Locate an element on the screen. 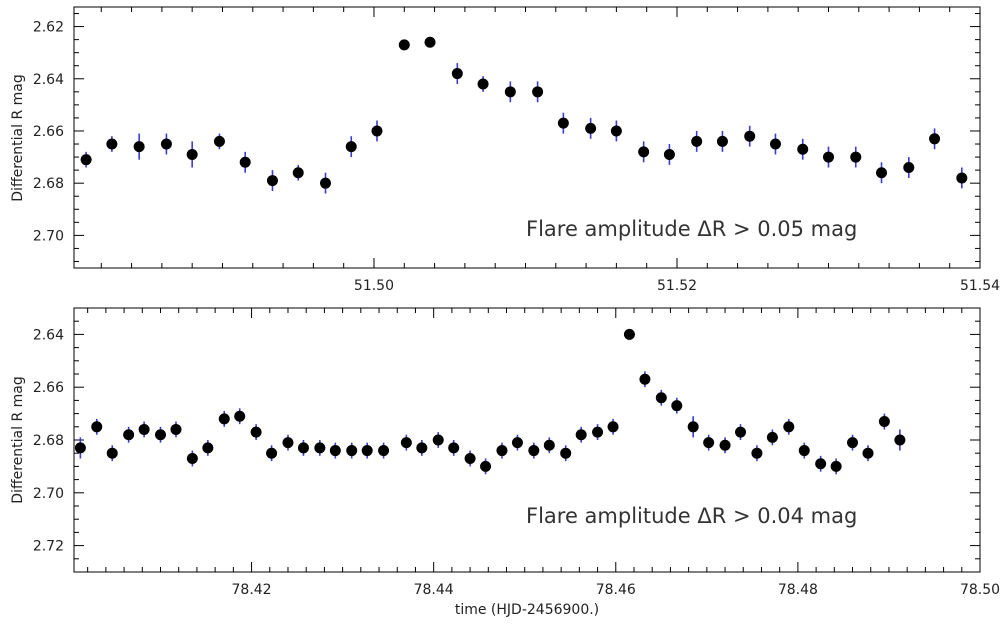 The height and width of the screenshot is (629, 1005). y-axis-title-bottom: Differential R mag is located at coordinates (18, 439).